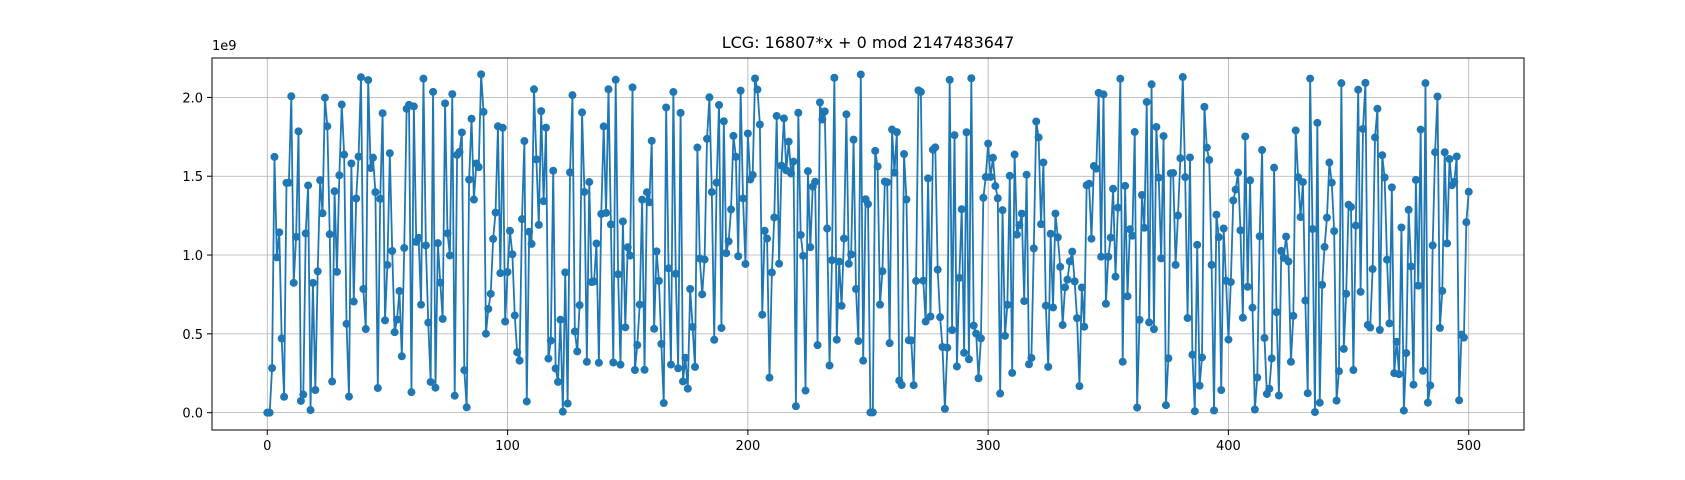 Image resolution: width=1685 pixels, height=480 pixels. Describe the element at coordinates (872, 442) in the screenshot. I see `x-axis: 0 100 200 300 400 500` at that location.